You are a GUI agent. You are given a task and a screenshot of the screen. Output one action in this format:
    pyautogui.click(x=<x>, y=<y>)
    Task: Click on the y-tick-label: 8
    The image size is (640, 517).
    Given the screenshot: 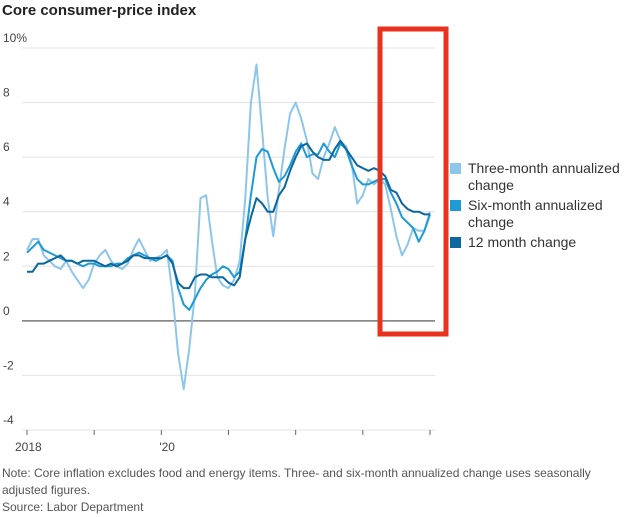 What is the action you would take?
    pyautogui.click(x=6, y=93)
    